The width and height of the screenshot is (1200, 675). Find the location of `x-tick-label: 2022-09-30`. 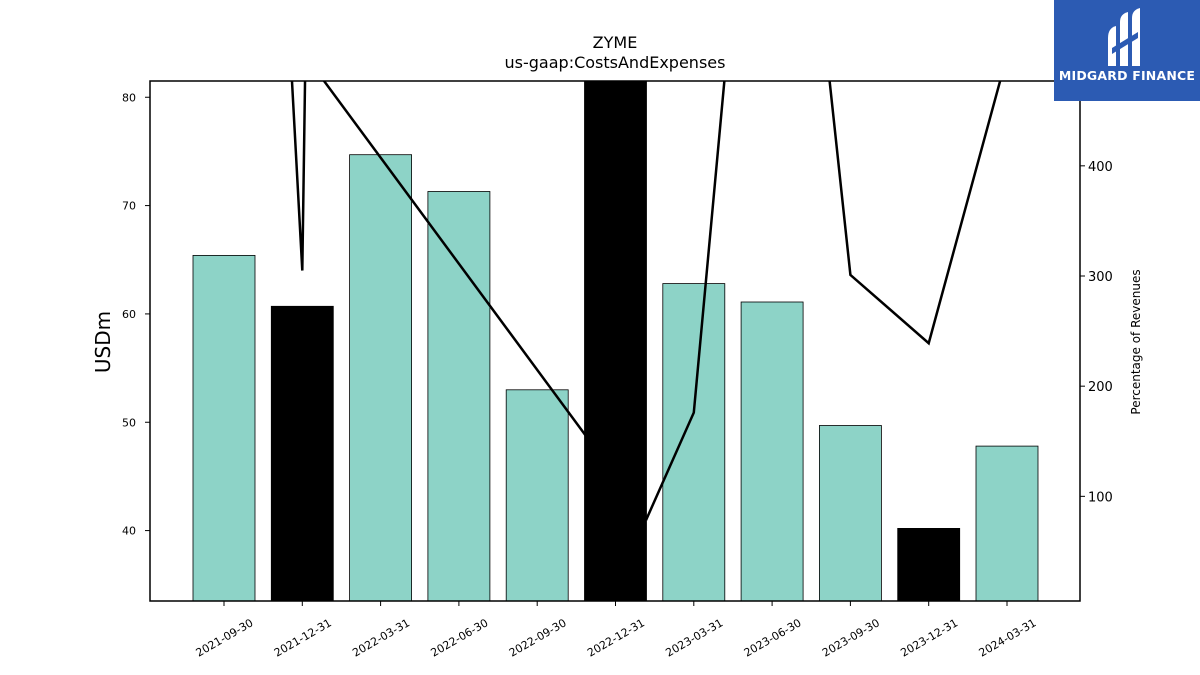

x-tick-label: 2022-09-30 is located at coordinates (538, 637).